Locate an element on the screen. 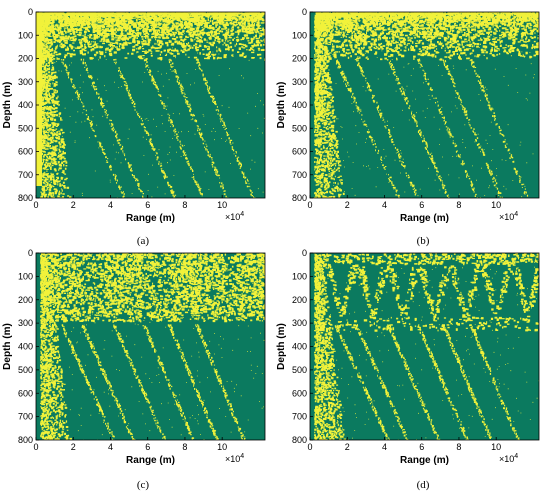  panel-caption: (a) is located at coordinates (143, 241).